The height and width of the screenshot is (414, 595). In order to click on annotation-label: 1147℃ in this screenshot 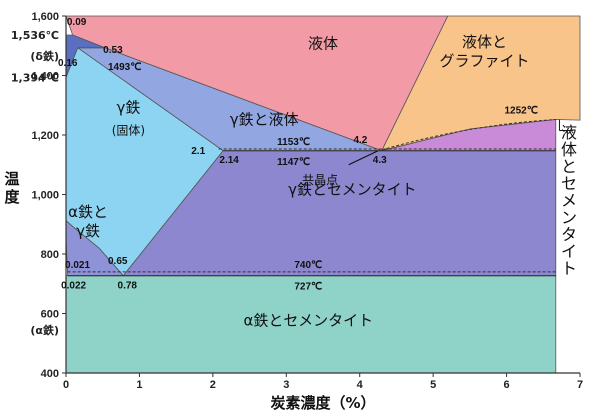, I will do `click(293, 162)`.